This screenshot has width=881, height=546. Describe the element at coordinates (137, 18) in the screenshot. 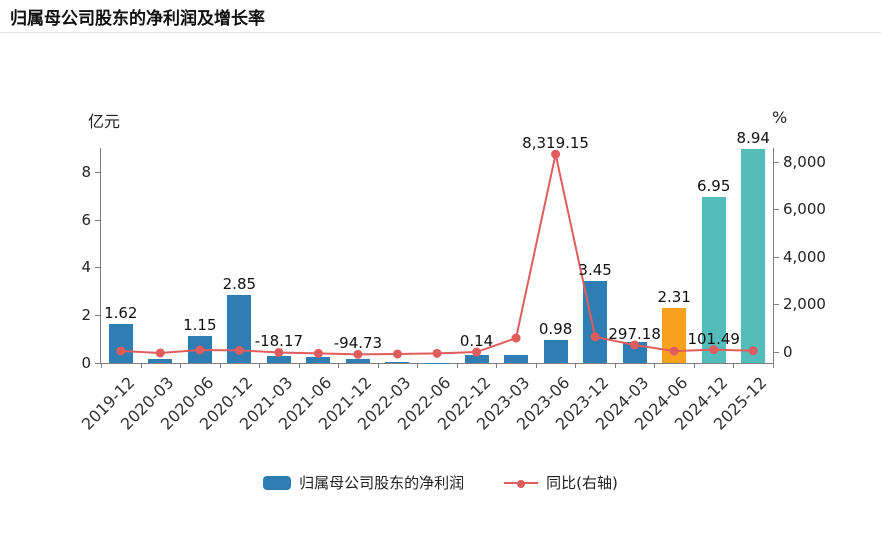

I see `page-title: 归属母公司股东的净利润及增长率` at that location.